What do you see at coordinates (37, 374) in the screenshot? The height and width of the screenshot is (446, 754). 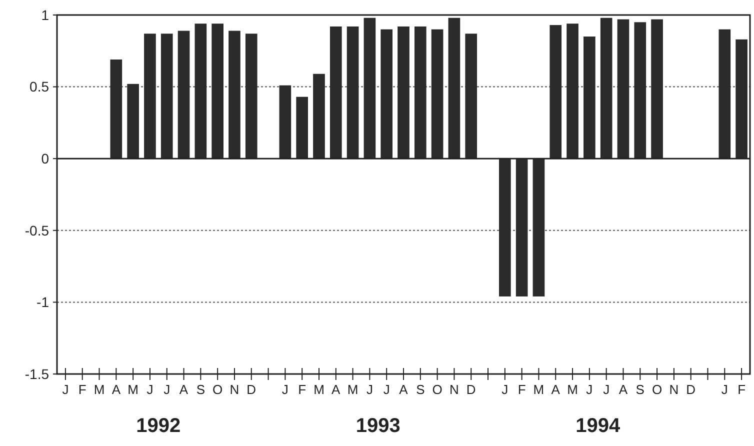 I see `y-tick-label: -1.5` at bounding box center [37, 374].